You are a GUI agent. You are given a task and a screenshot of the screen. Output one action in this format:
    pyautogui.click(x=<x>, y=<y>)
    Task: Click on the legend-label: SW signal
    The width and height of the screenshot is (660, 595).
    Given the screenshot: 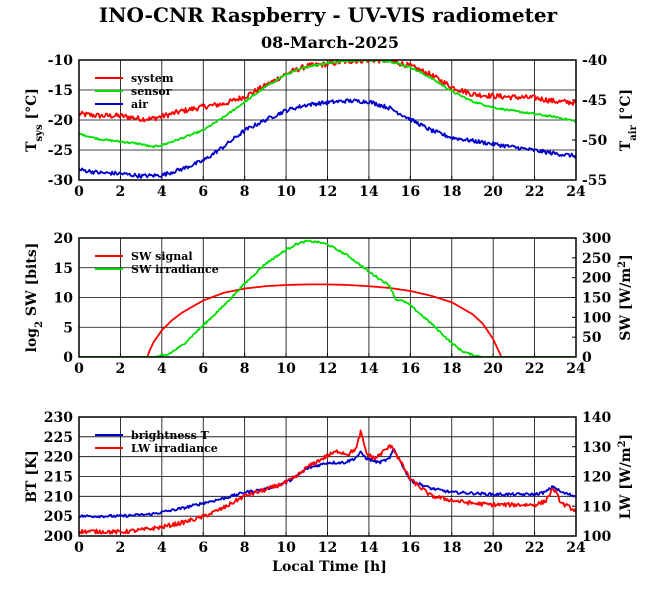 What is the action you would take?
    pyautogui.click(x=162, y=256)
    